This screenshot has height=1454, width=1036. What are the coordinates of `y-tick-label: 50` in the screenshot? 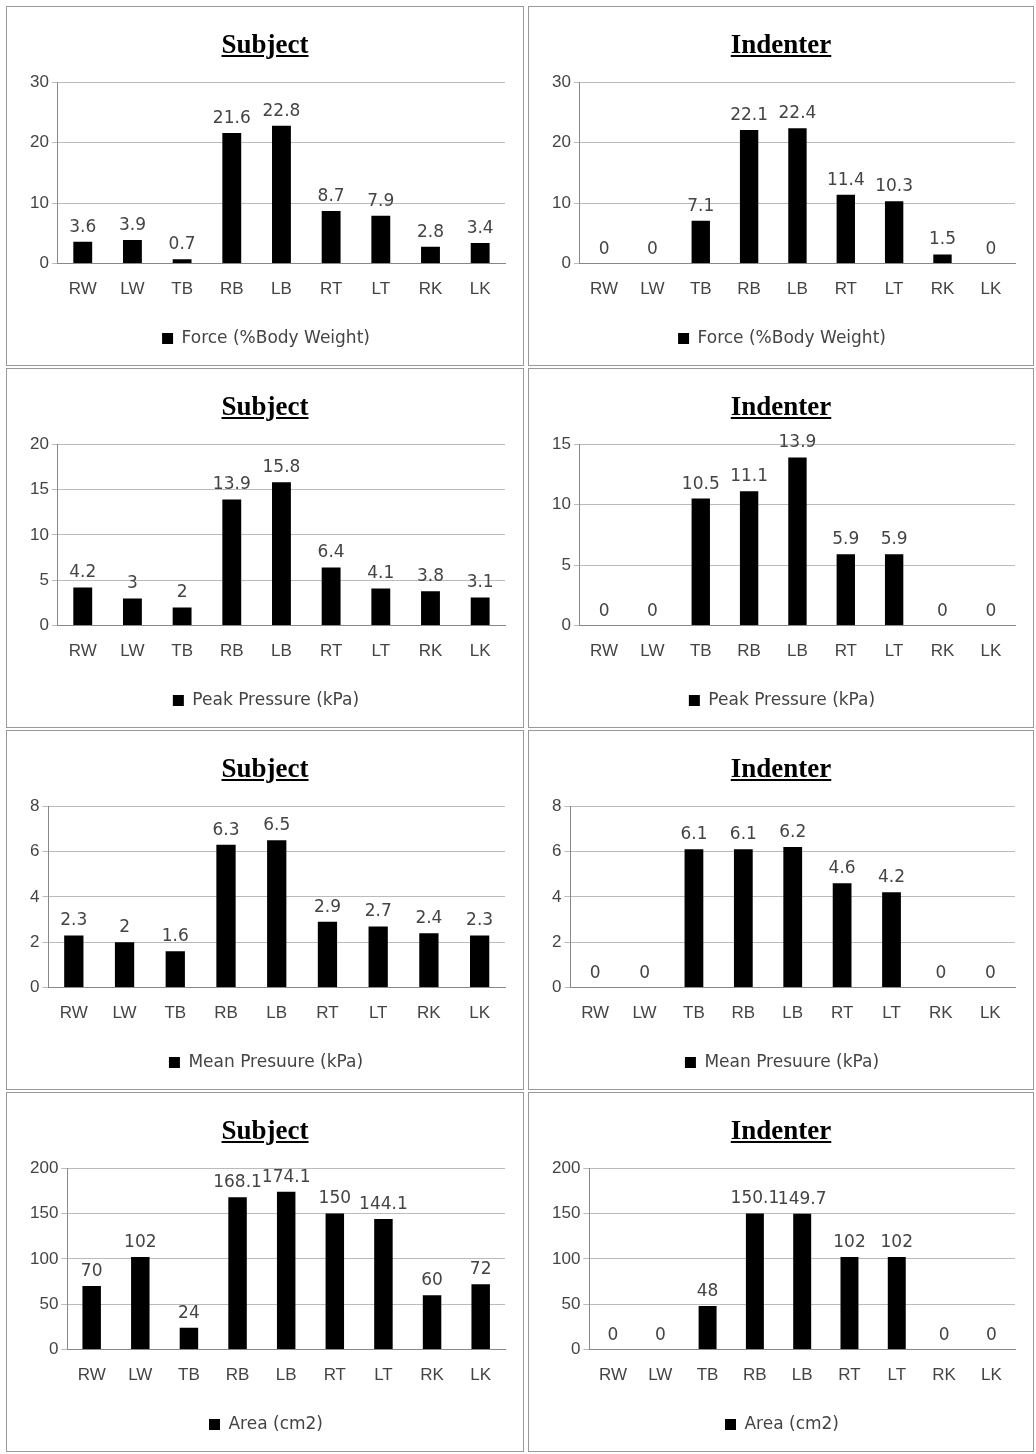 It's located at (571, 1303).